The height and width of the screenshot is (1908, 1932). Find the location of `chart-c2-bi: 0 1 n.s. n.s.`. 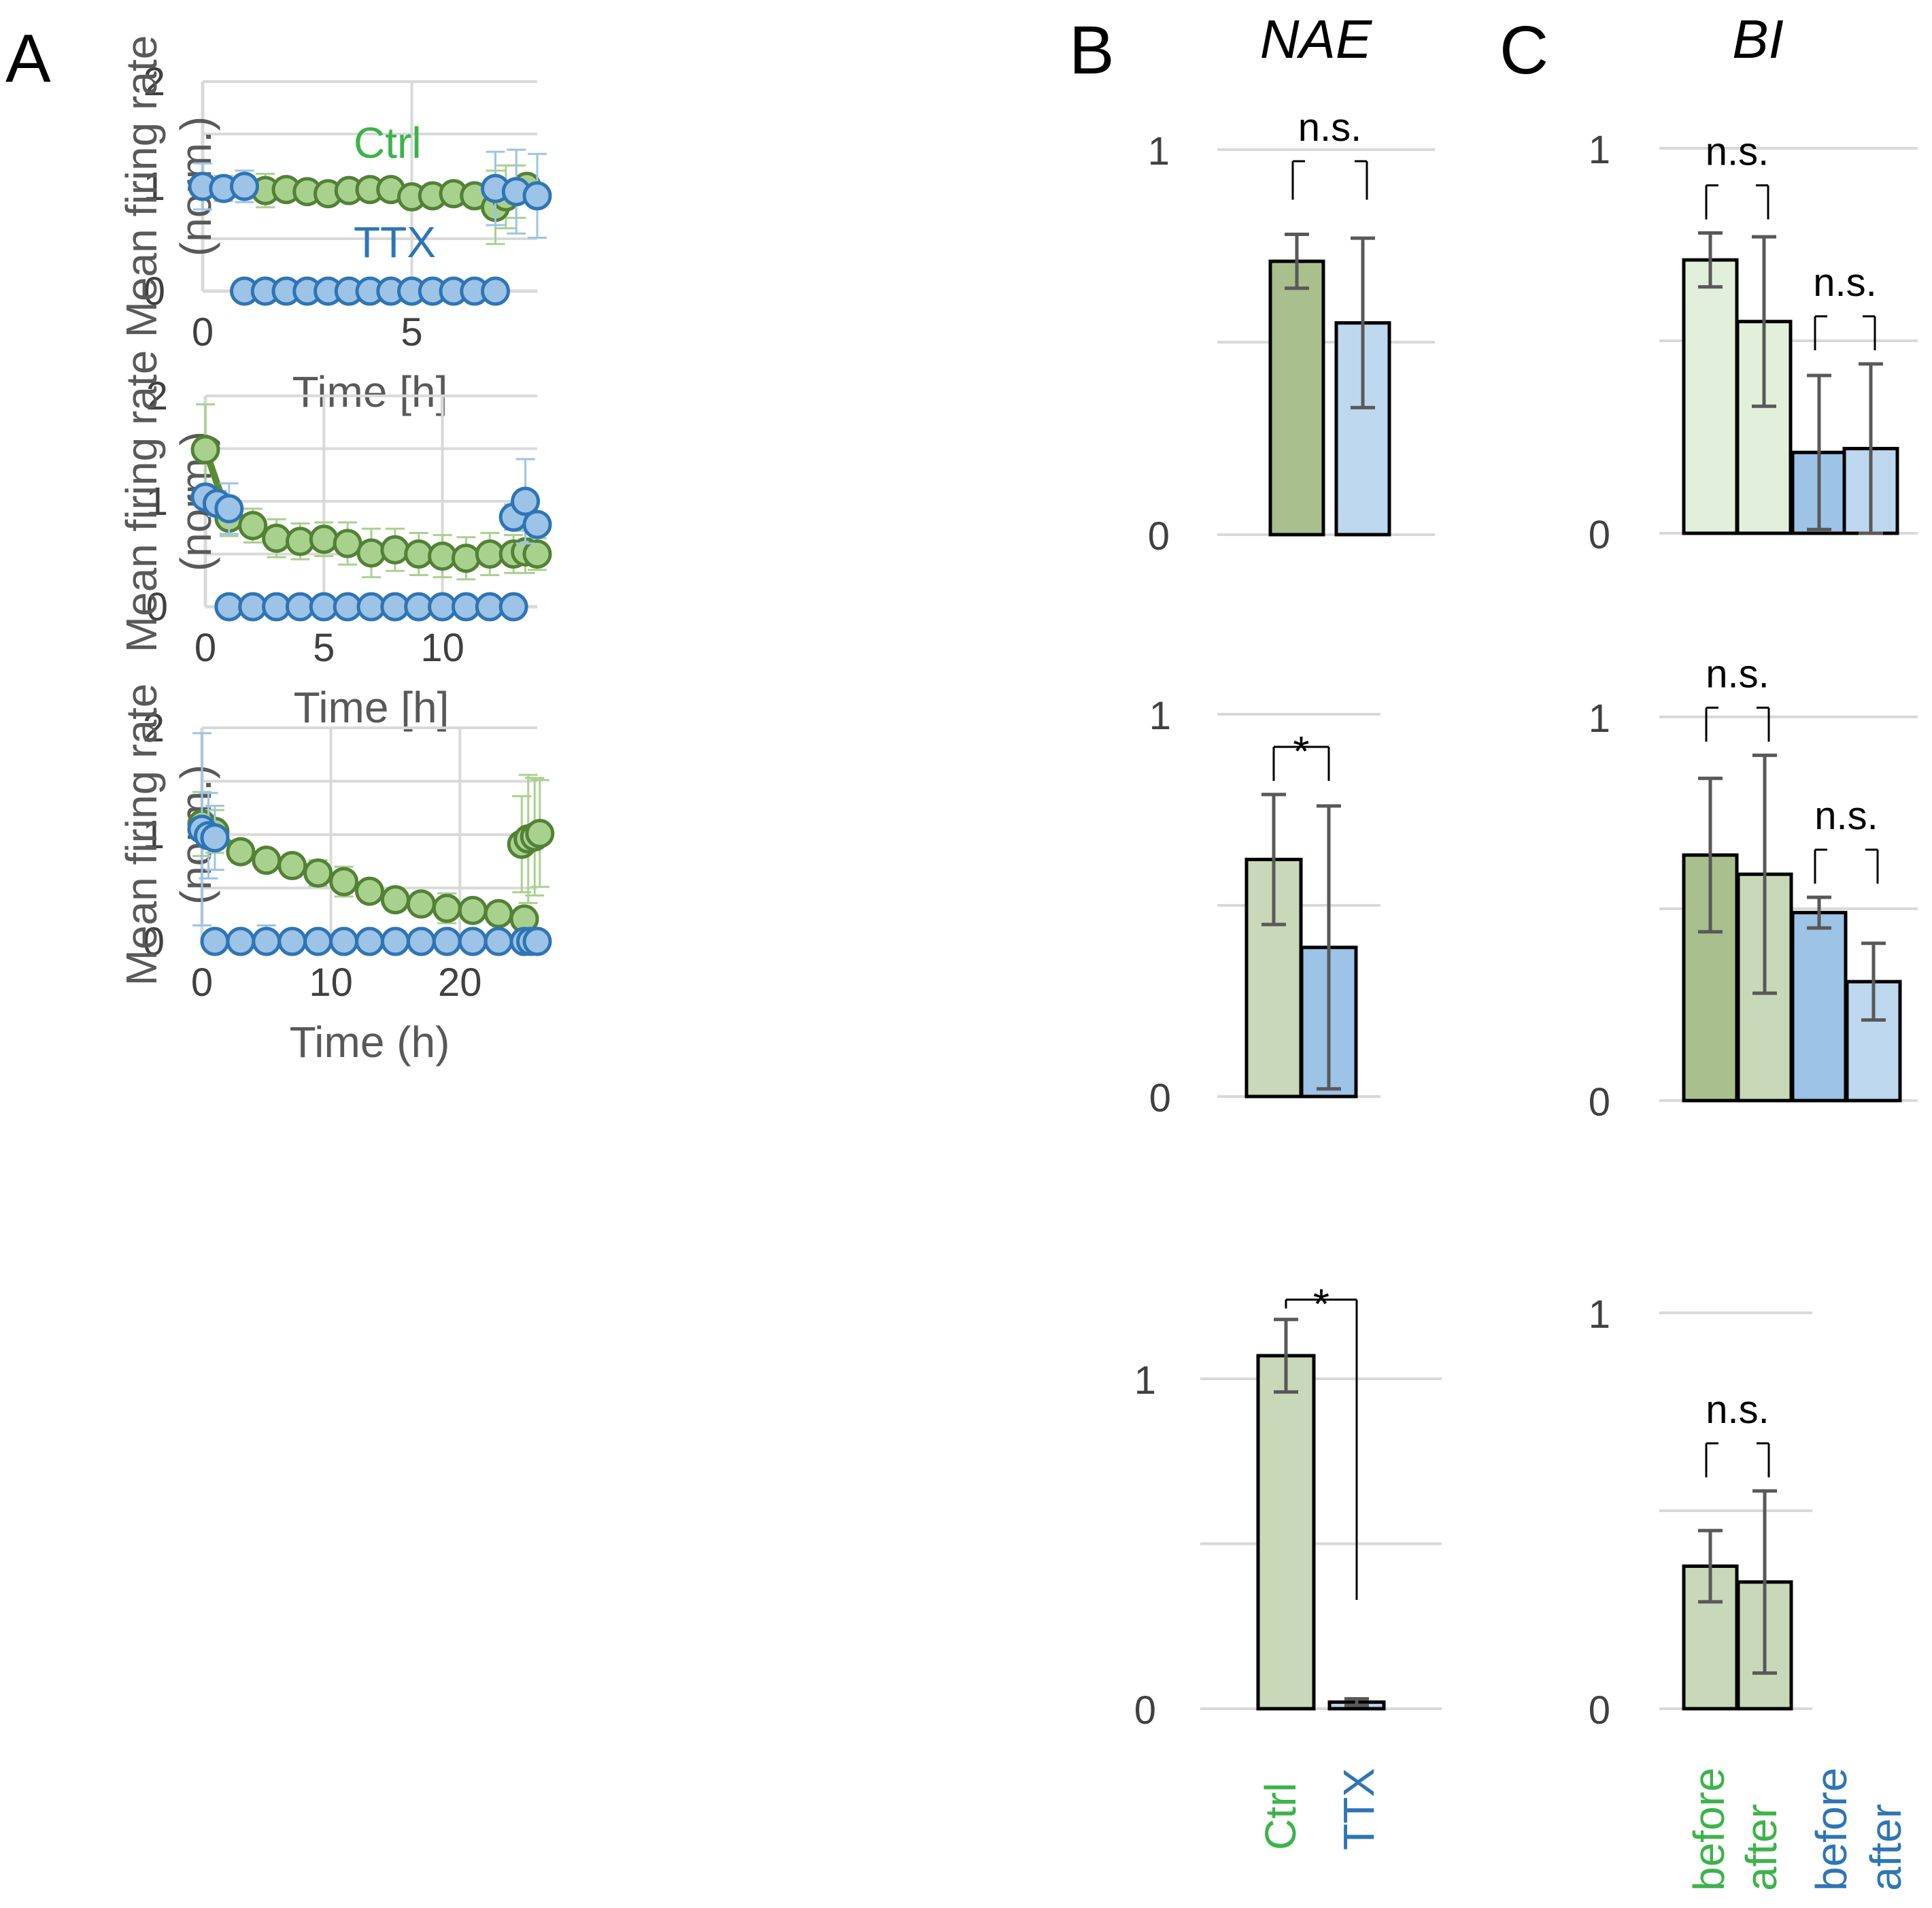

chart-c2-bi: 0 1 n.s. n.s. is located at coordinates (1753, 888).